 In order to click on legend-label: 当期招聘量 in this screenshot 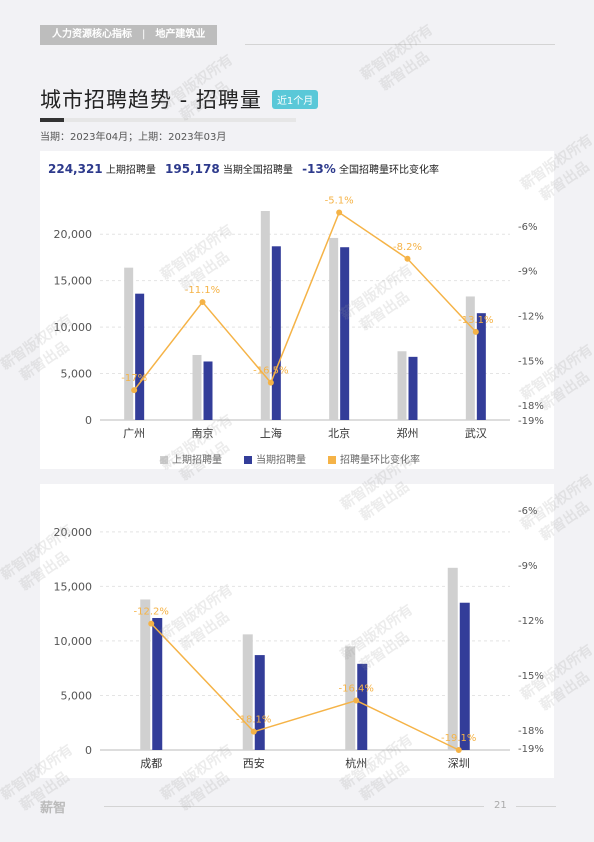, I will do `click(281, 459)`.